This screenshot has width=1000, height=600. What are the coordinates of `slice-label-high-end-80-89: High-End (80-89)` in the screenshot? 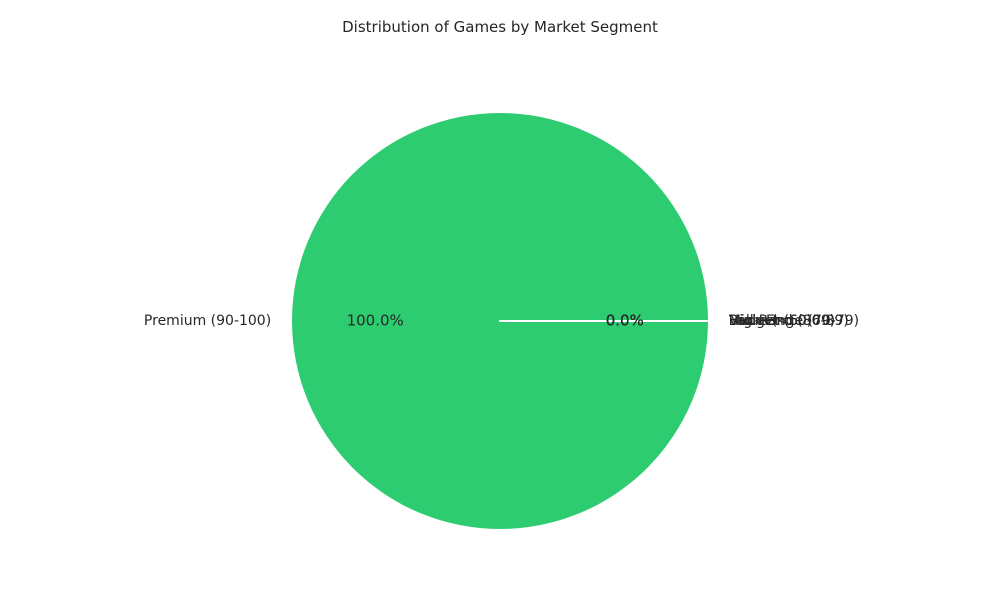 It's located at (789, 321).